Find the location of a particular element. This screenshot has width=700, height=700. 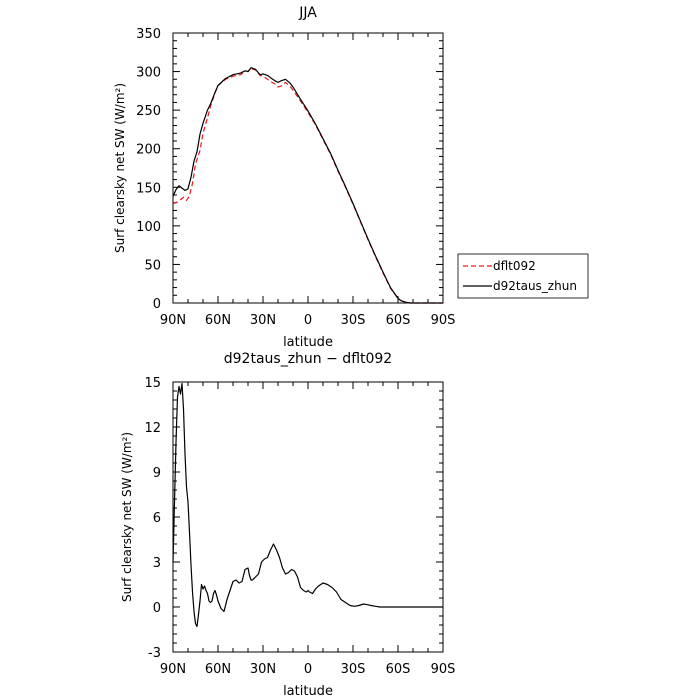

top-y-tick-label: 200 is located at coordinates (148, 150).